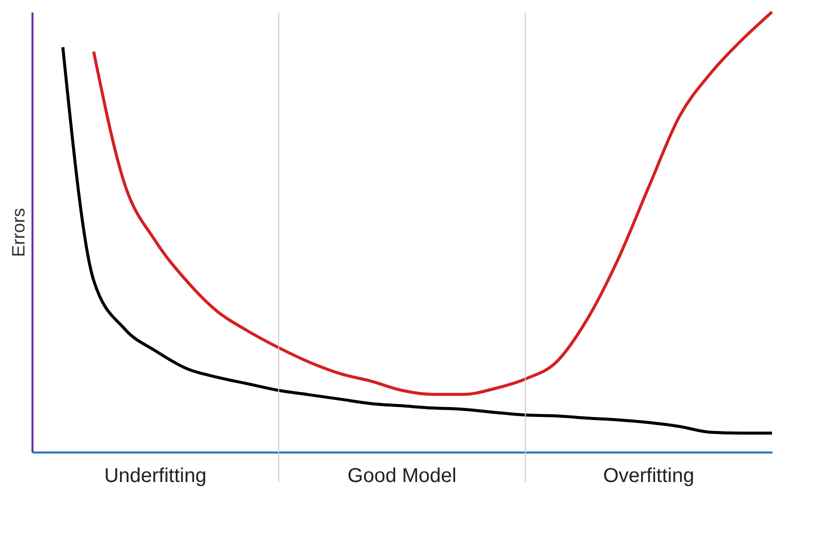 This screenshot has width=816, height=533. What do you see at coordinates (402, 476) in the screenshot?
I see `text: Good Model` at bounding box center [402, 476].